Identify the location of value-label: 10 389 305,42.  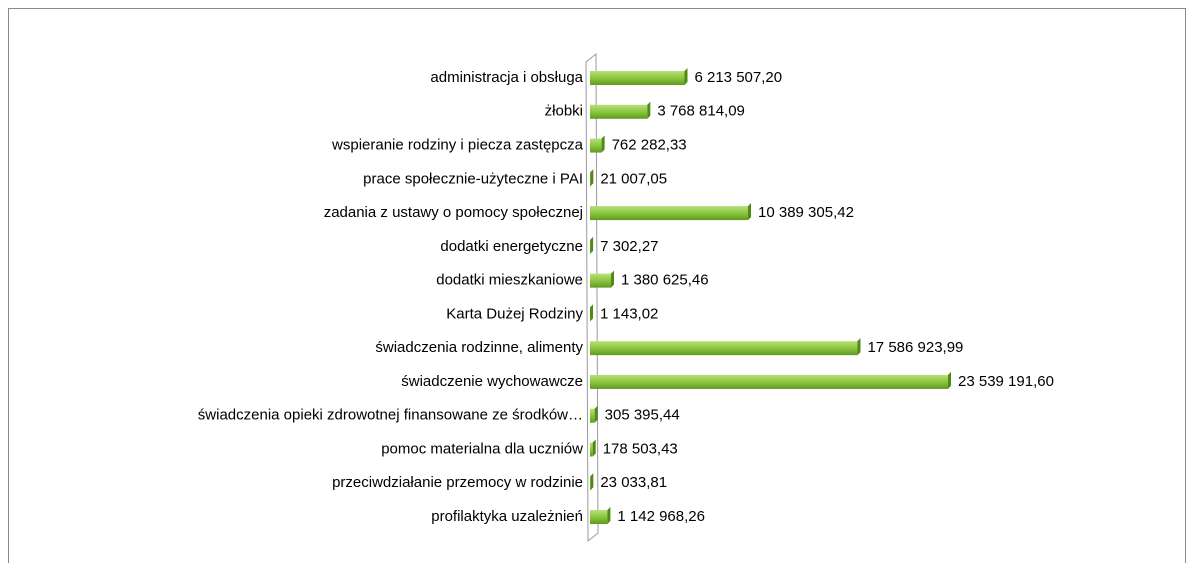
(806, 212).